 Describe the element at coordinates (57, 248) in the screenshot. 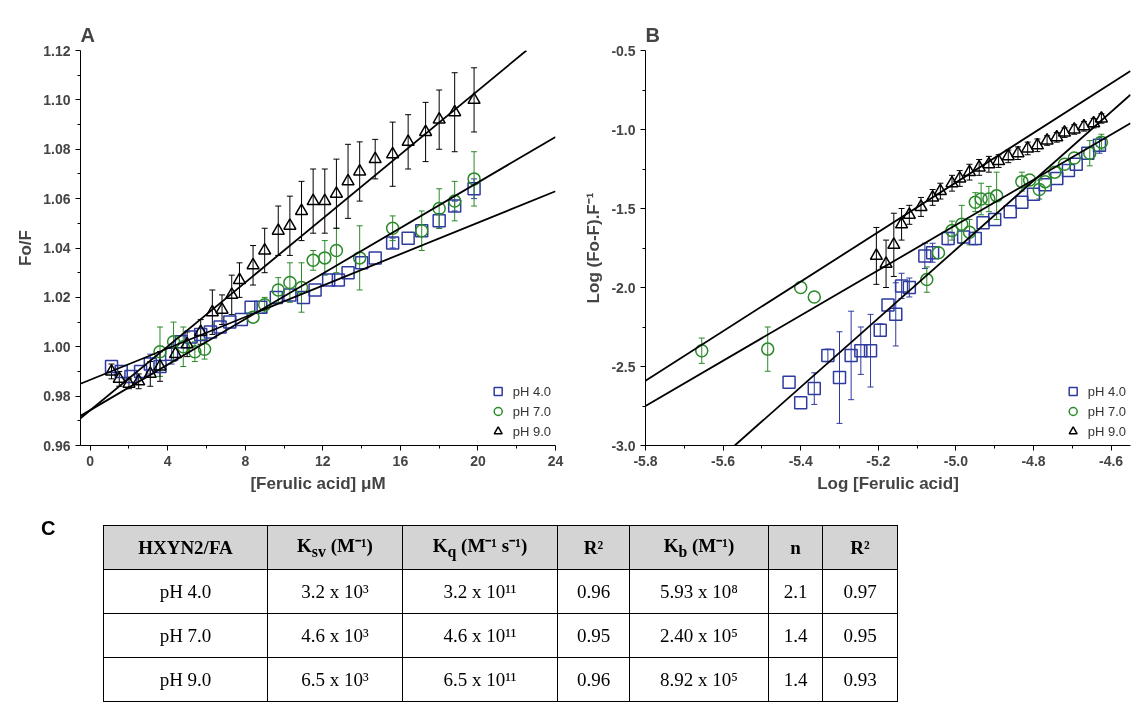

I see `y-tick-label: 1.04` at that location.